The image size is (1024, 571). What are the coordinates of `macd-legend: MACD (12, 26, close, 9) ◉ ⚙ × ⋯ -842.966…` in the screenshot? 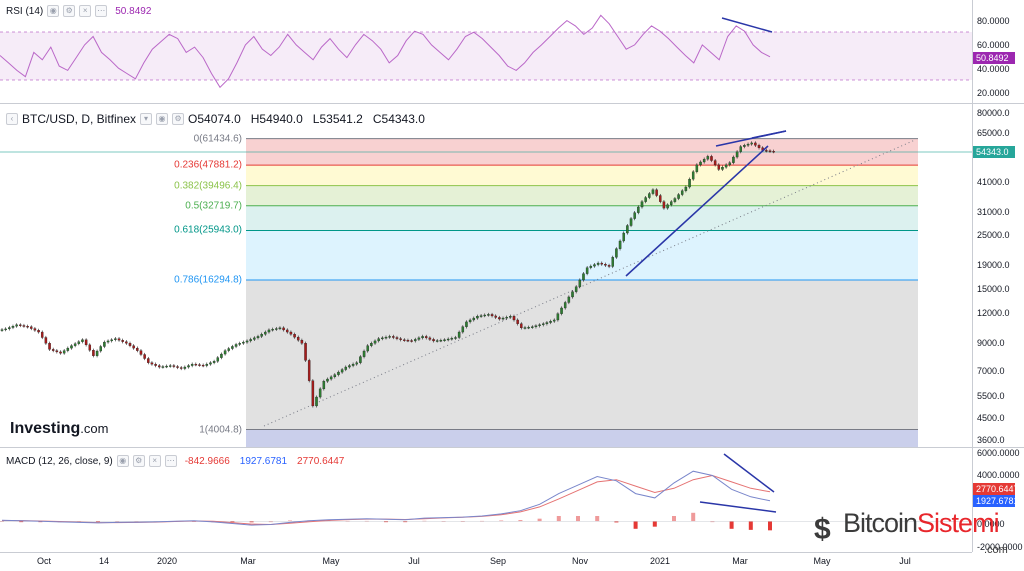 It's located at (175, 461).